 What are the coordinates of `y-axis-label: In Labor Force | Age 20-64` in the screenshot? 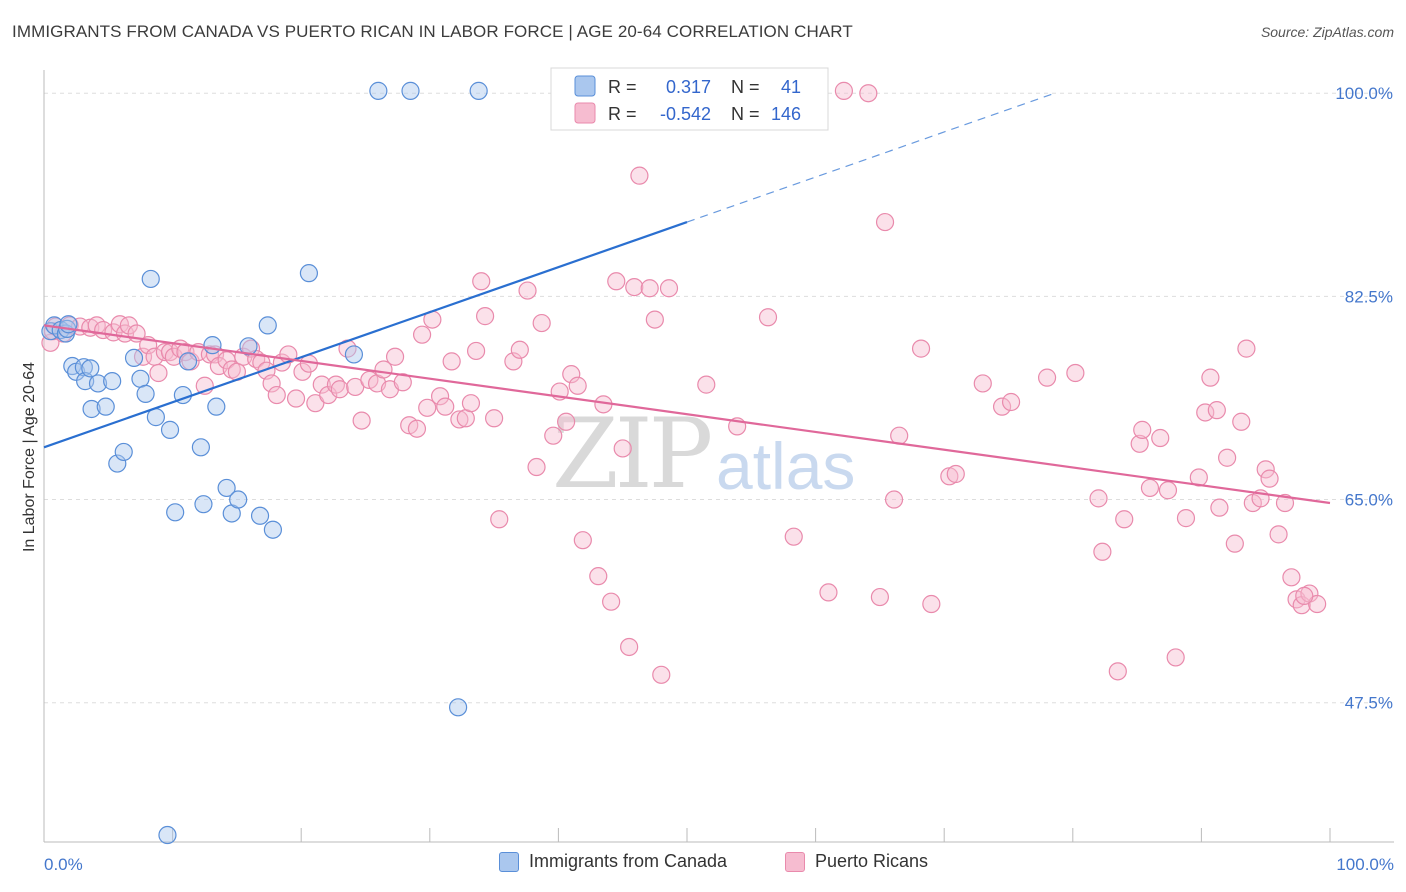 It's located at (29, 457).